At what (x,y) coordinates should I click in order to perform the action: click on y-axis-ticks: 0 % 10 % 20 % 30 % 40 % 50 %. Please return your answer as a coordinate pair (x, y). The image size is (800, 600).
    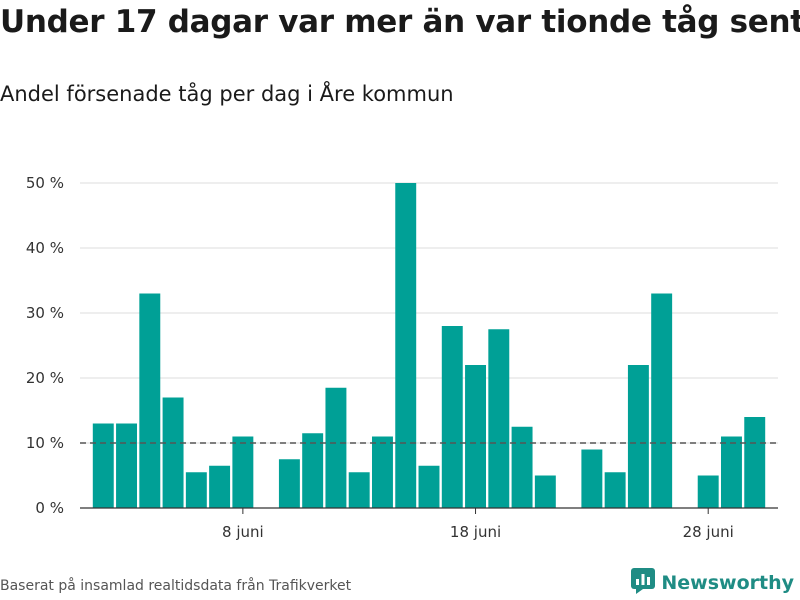
    Looking at the image, I should click on (45, 345).